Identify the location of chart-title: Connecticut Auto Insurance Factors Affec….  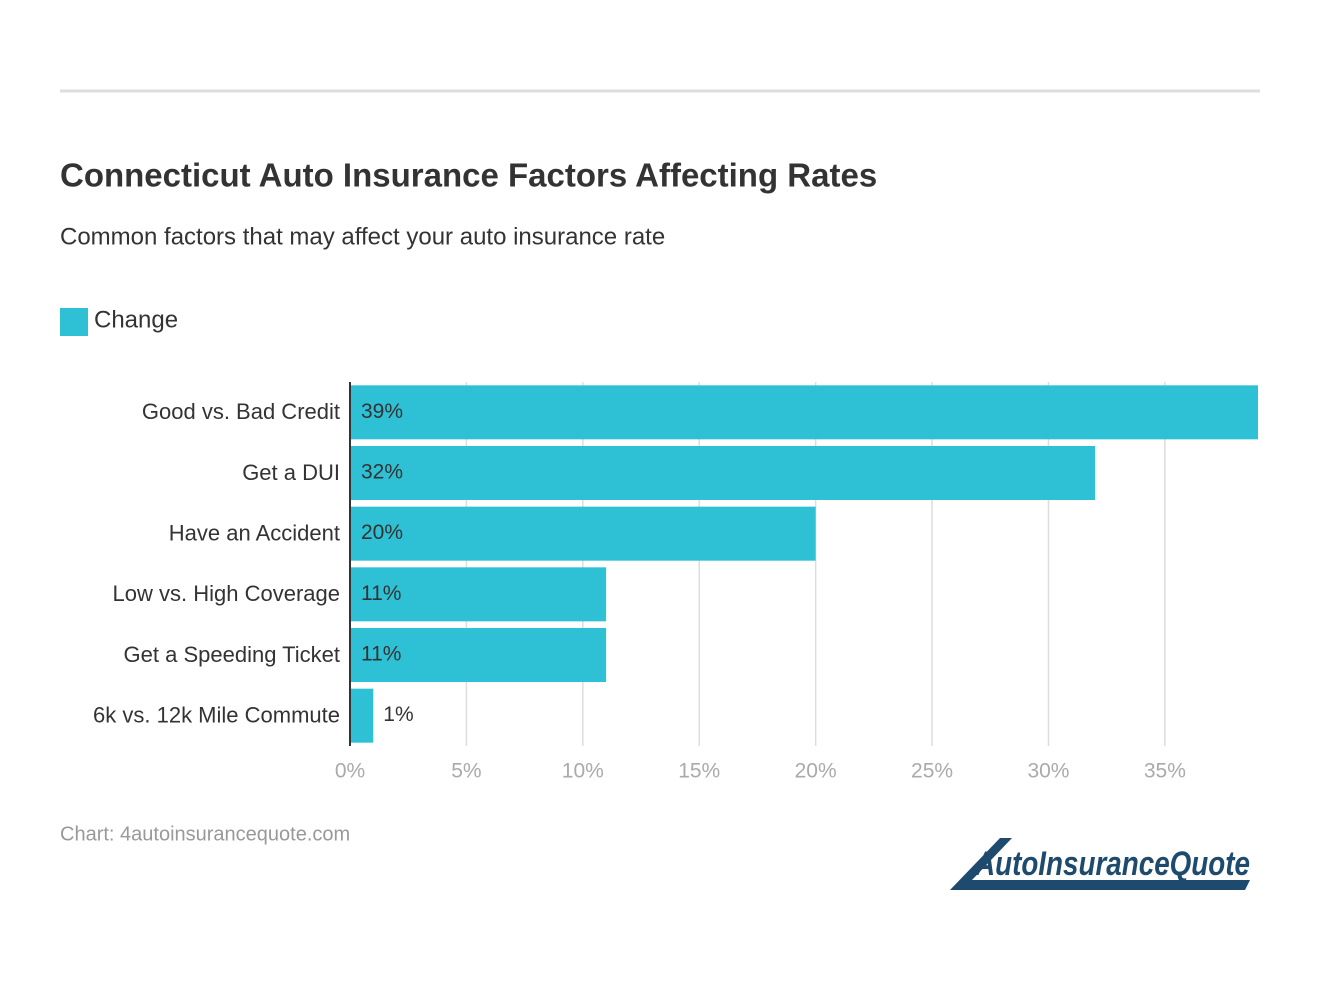
(468, 175).